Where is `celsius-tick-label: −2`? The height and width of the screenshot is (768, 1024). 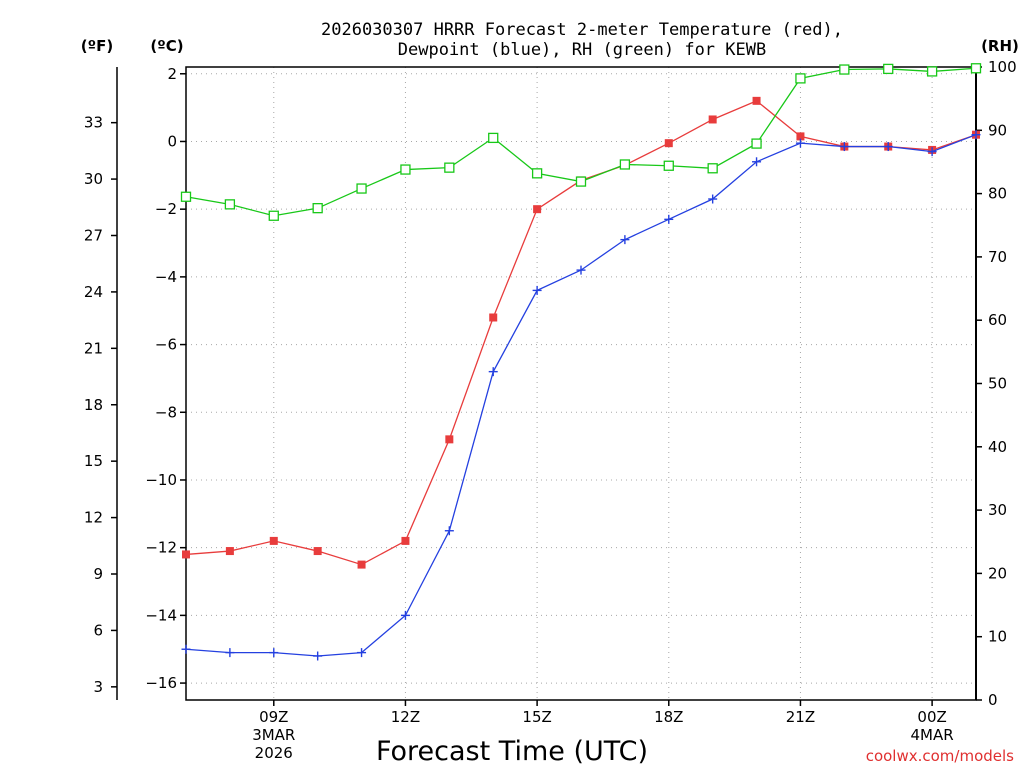
celsius-tick-label: −2 is located at coordinates (166, 209).